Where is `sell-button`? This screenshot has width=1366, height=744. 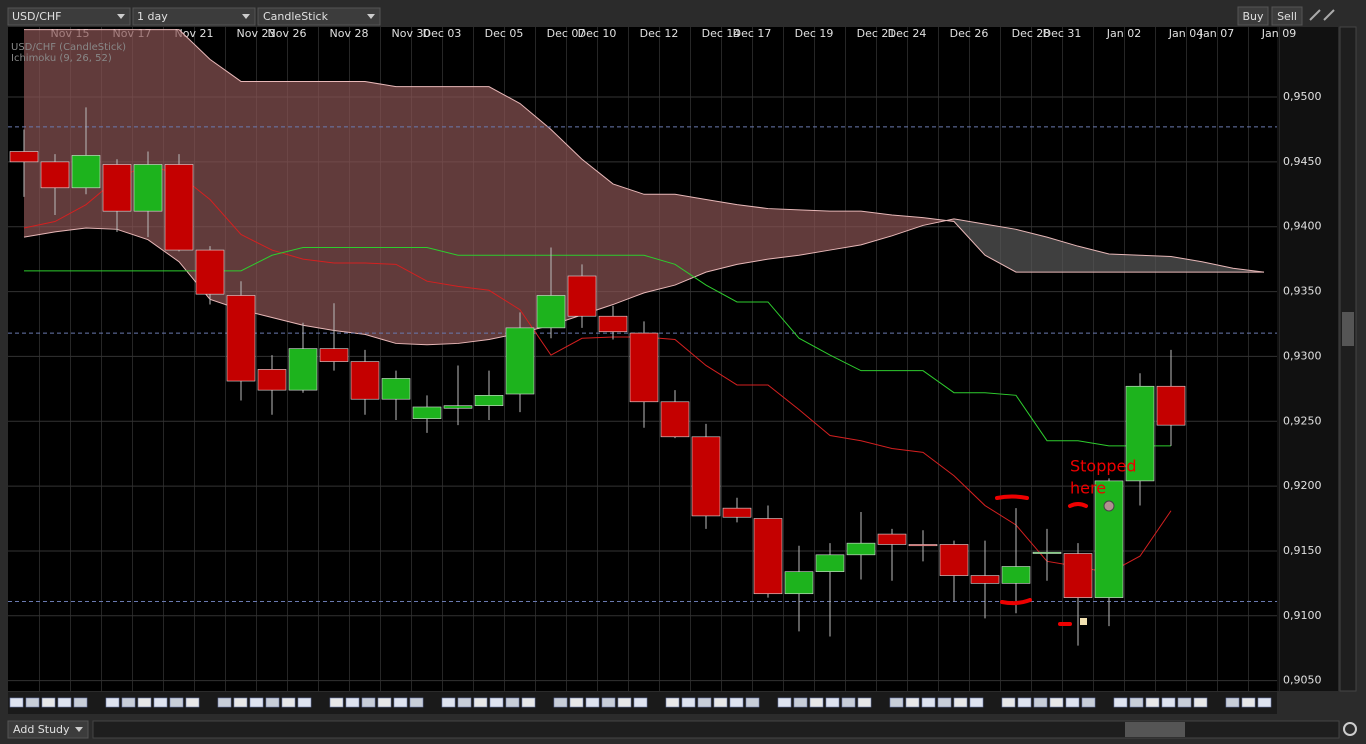 sell-button is located at coordinates (1287, 16).